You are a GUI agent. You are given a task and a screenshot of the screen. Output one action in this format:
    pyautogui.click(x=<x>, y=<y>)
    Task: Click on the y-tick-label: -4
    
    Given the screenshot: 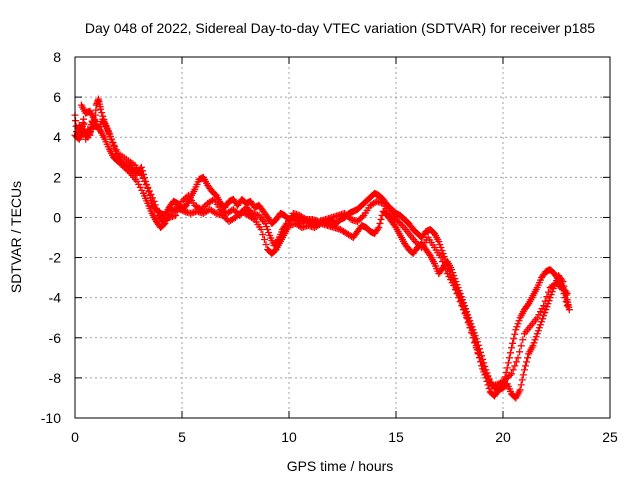 What is the action you would take?
    pyautogui.click(x=55, y=298)
    